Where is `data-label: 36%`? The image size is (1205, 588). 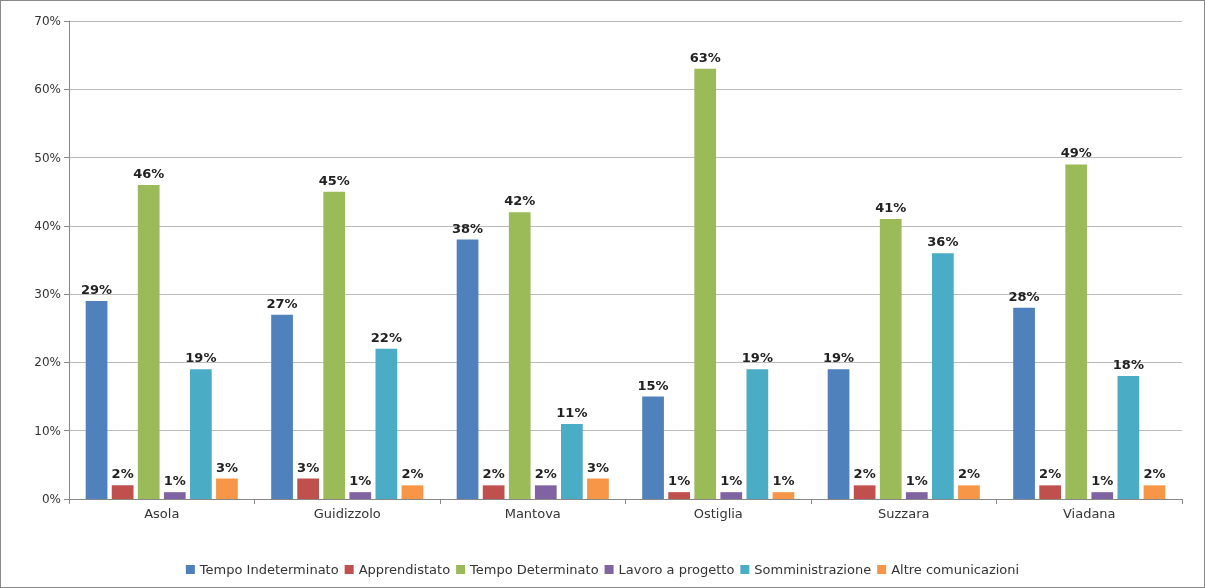 data-label: 36% is located at coordinates (943, 242).